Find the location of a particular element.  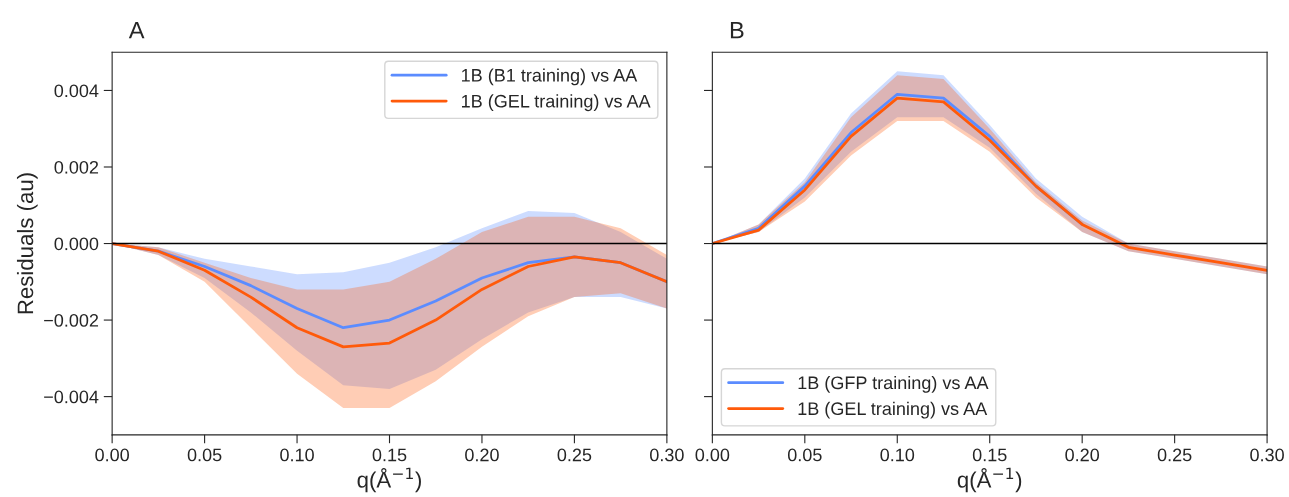

chart-title: A is located at coordinates (136, 30).